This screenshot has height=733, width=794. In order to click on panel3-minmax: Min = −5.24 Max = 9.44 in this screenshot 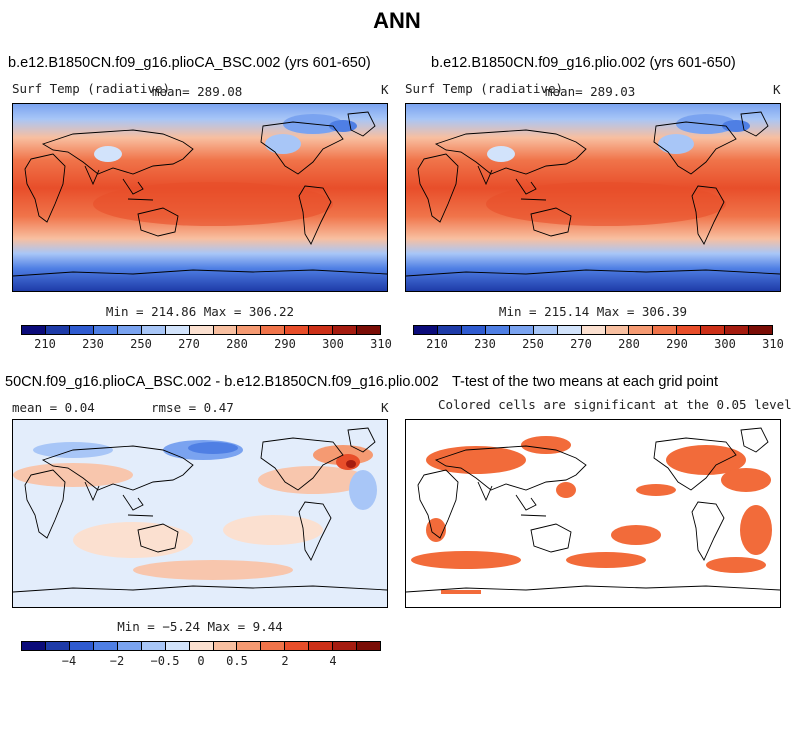, I will do `click(200, 626)`.